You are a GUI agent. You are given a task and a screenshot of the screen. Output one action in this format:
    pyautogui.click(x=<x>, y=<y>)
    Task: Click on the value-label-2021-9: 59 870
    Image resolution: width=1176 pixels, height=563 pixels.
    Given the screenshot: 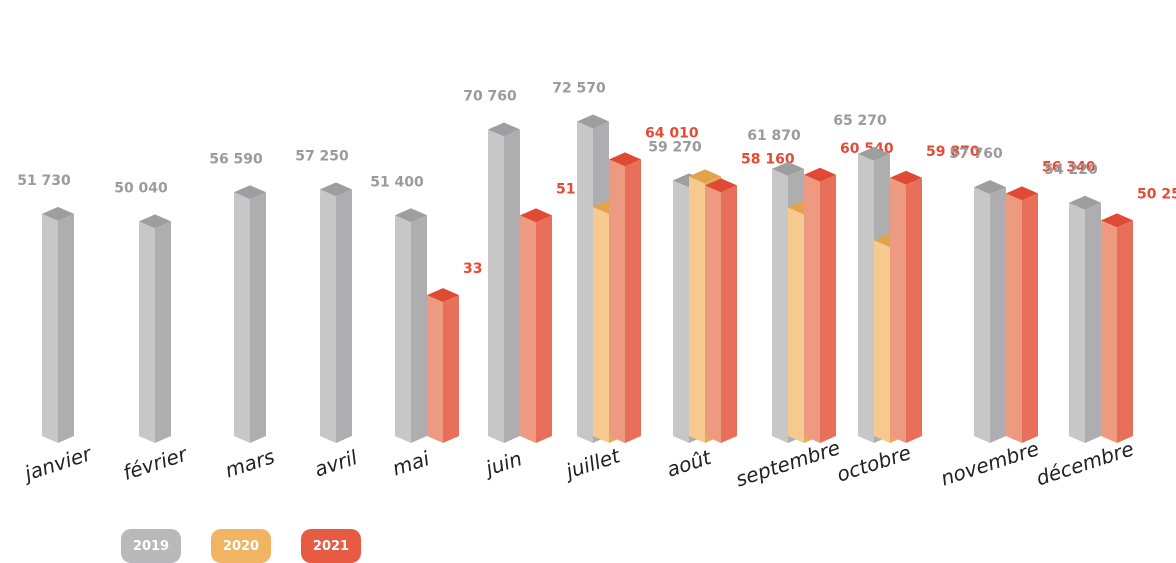 What is the action you would take?
    pyautogui.click(x=953, y=152)
    